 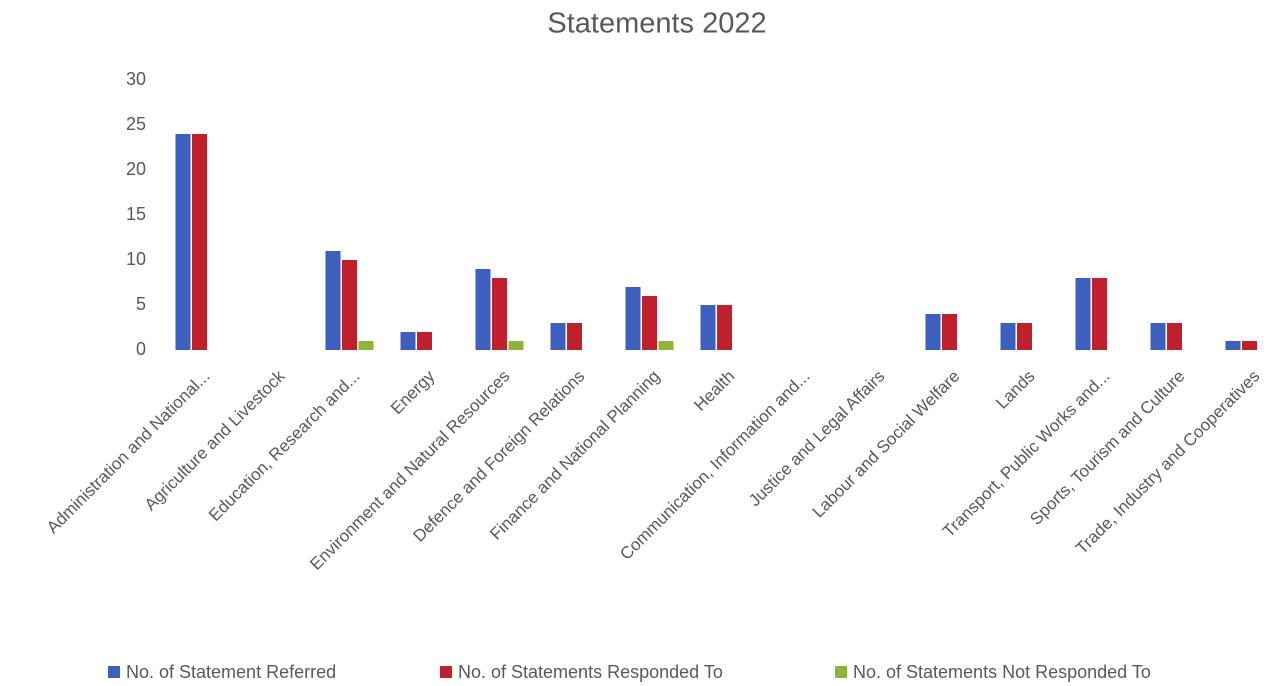 I want to click on x-tick-label: Sports, Tourism and Culture, so click(x=1107, y=448).